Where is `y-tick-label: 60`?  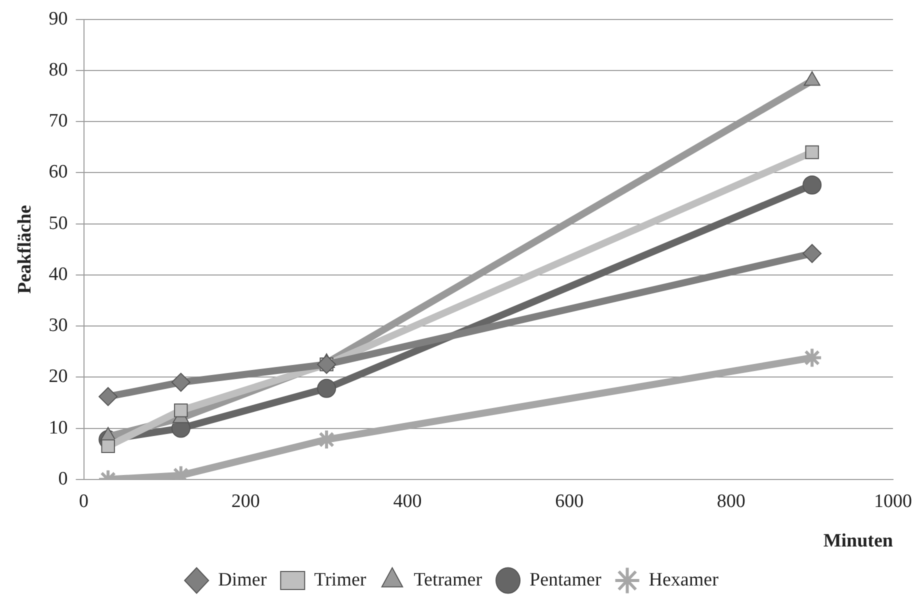
y-tick-label: 60 is located at coordinates (58, 172).